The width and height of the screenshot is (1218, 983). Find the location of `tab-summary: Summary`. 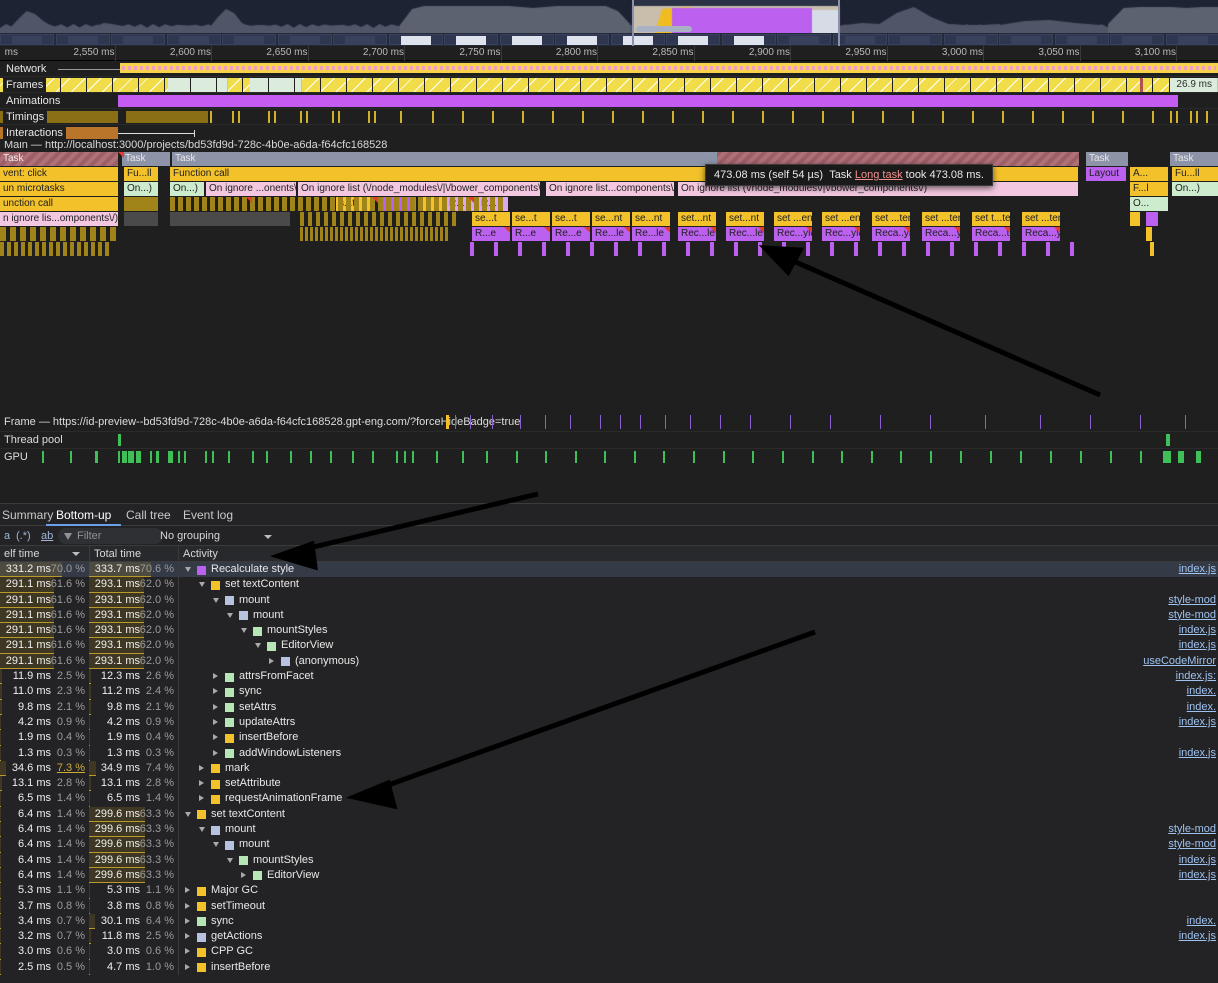

tab-summary: Summary is located at coordinates (28, 515).